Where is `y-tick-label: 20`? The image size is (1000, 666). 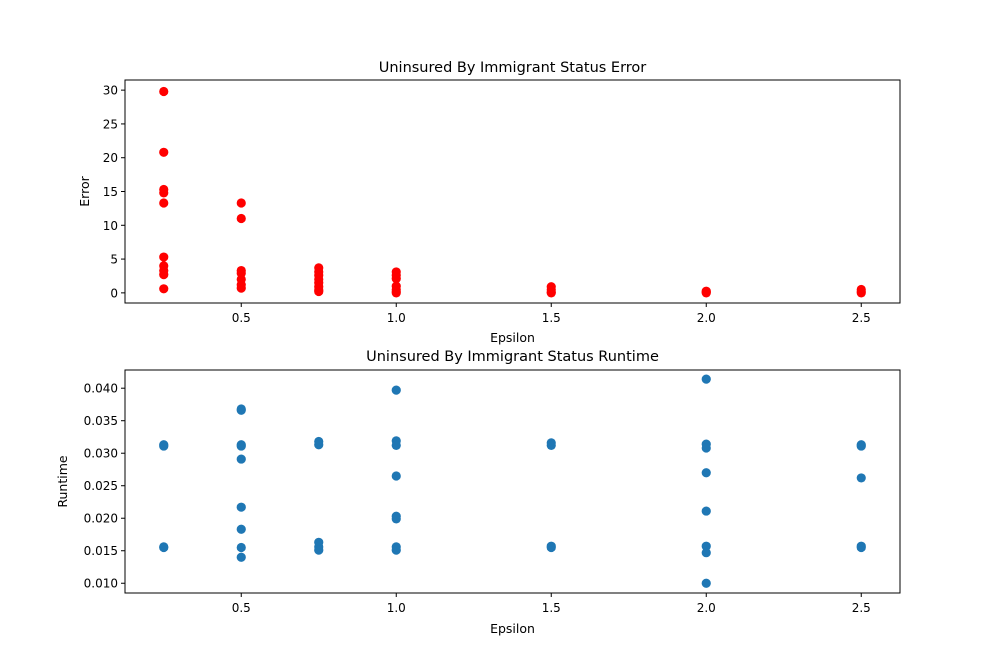 y-tick-label: 20 is located at coordinates (110, 158).